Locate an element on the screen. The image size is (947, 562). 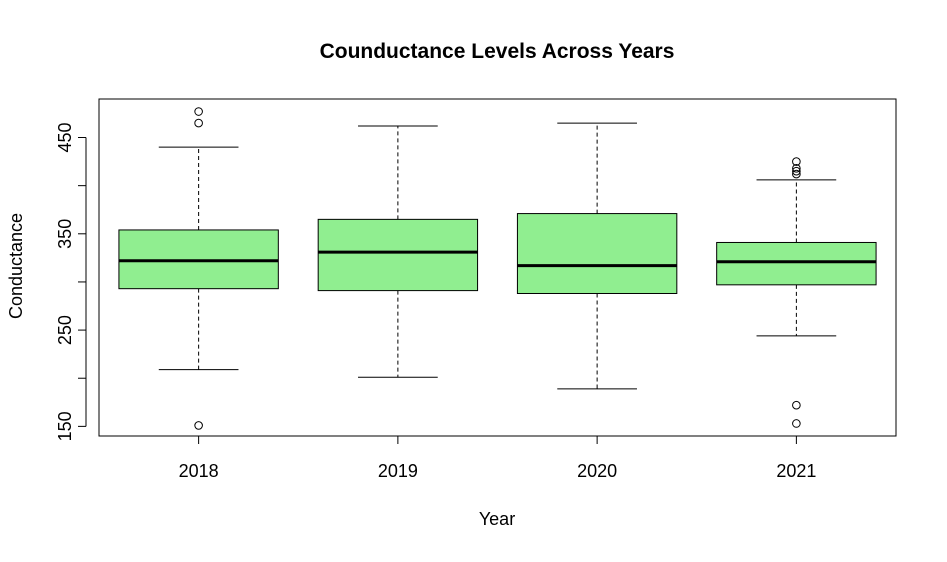
y-axis: 150 250 350 450 is located at coordinates (71, 281).